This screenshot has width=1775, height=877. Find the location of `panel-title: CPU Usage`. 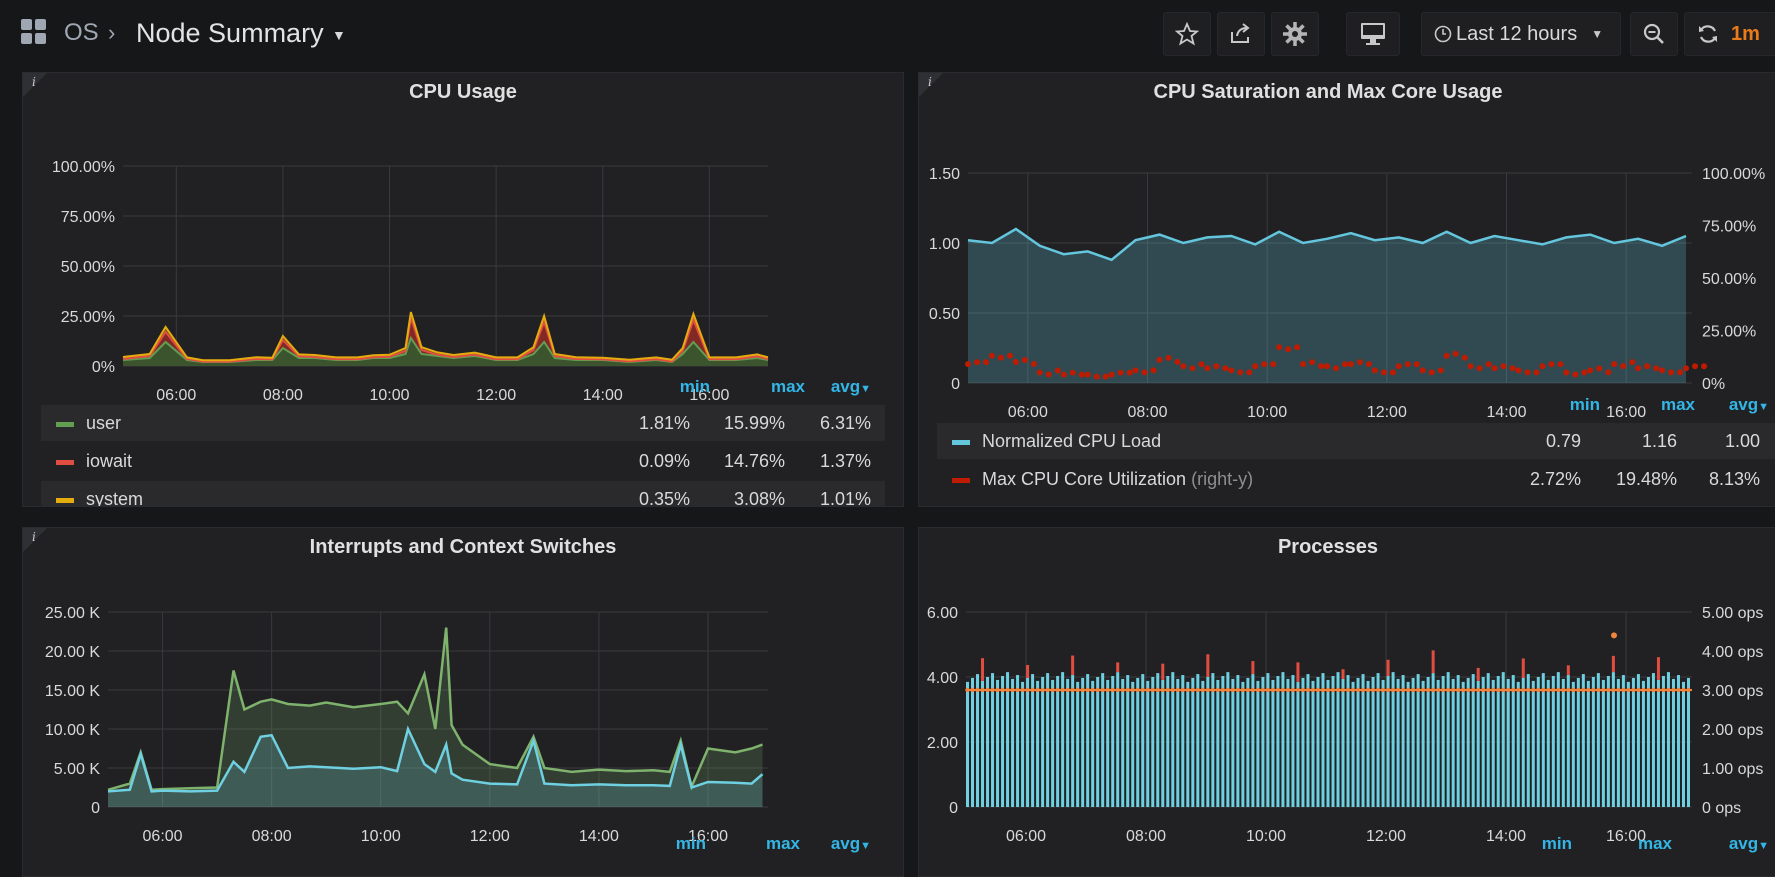

panel-title: CPU Usage is located at coordinates (463, 92).